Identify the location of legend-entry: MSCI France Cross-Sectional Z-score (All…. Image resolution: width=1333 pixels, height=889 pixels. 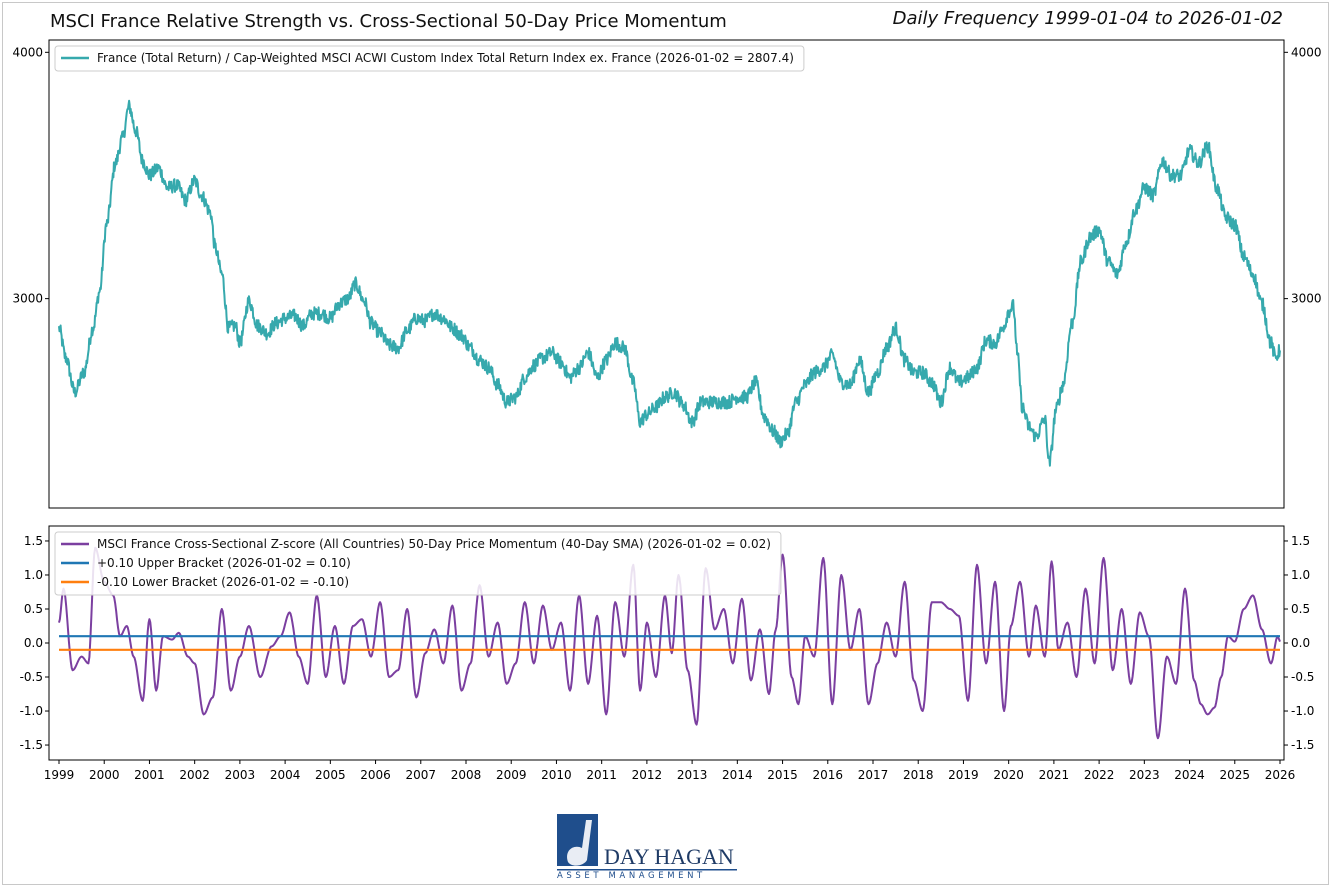
(434, 544).